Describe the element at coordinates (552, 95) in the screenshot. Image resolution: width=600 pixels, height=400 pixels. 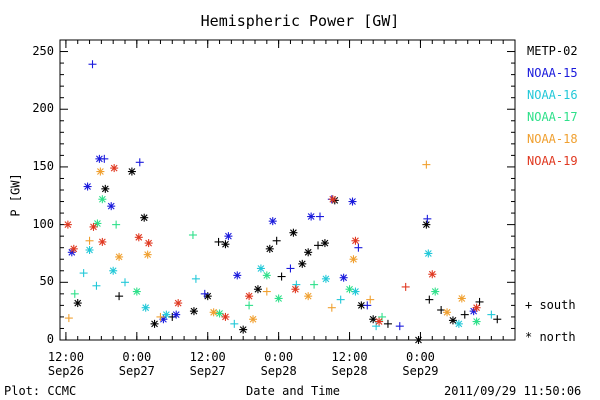
I see `legend-entry: NOAA-16` at that location.